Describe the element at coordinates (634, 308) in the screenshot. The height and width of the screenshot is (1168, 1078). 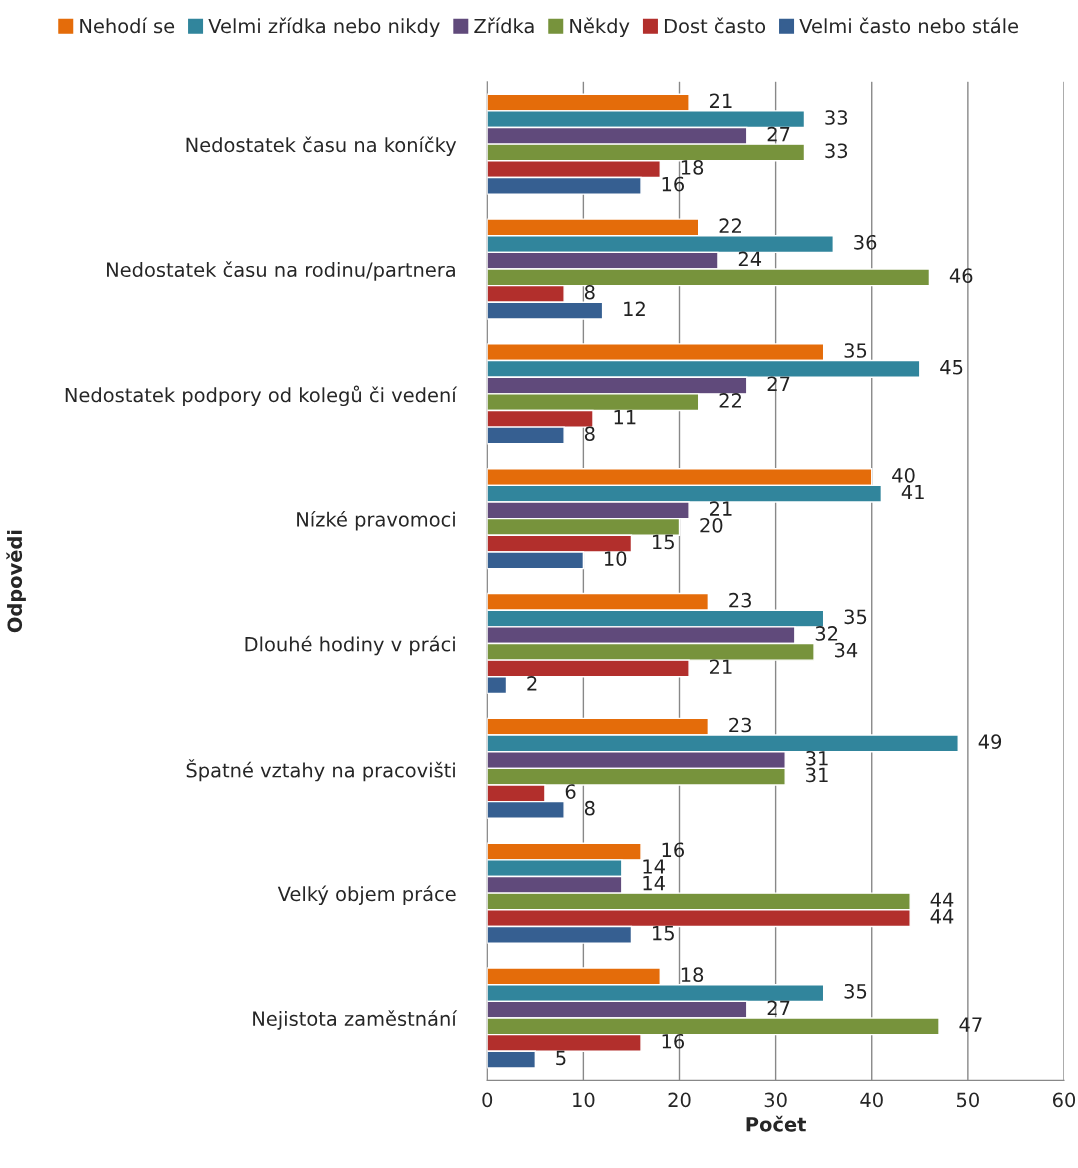
I see `data-label: 12` at that location.